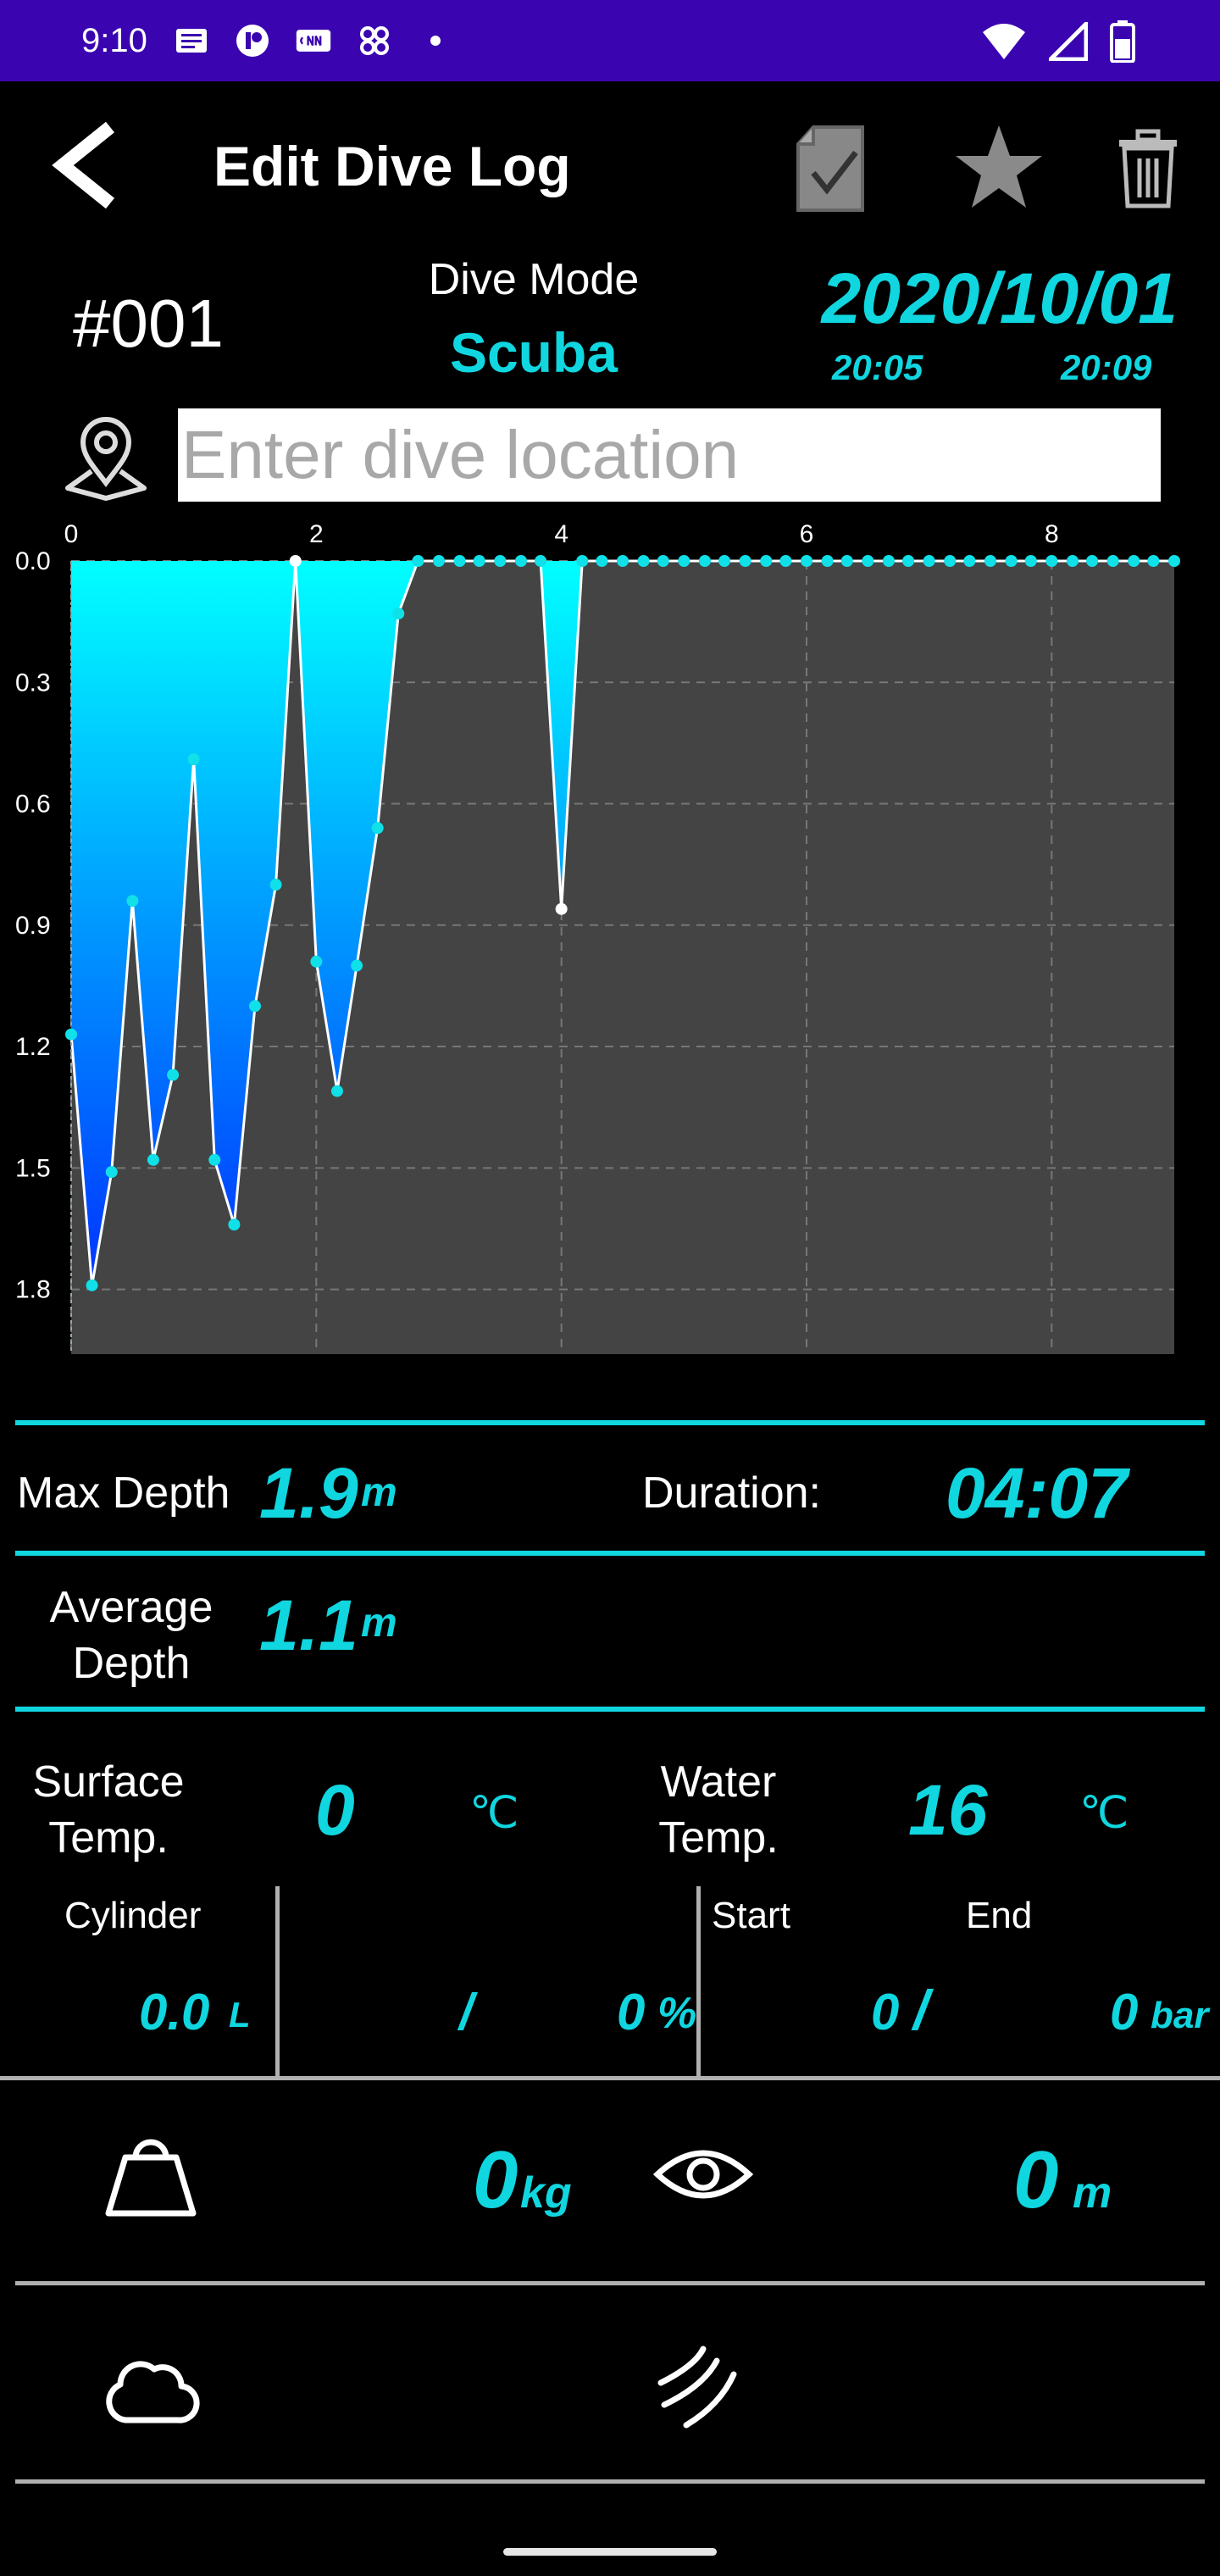 This screenshot has width=1220, height=2576. What do you see at coordinates (308, 1493) in the screenshot?
I see `max-depth-value: 1.9` at bounding box center [308, 1493].